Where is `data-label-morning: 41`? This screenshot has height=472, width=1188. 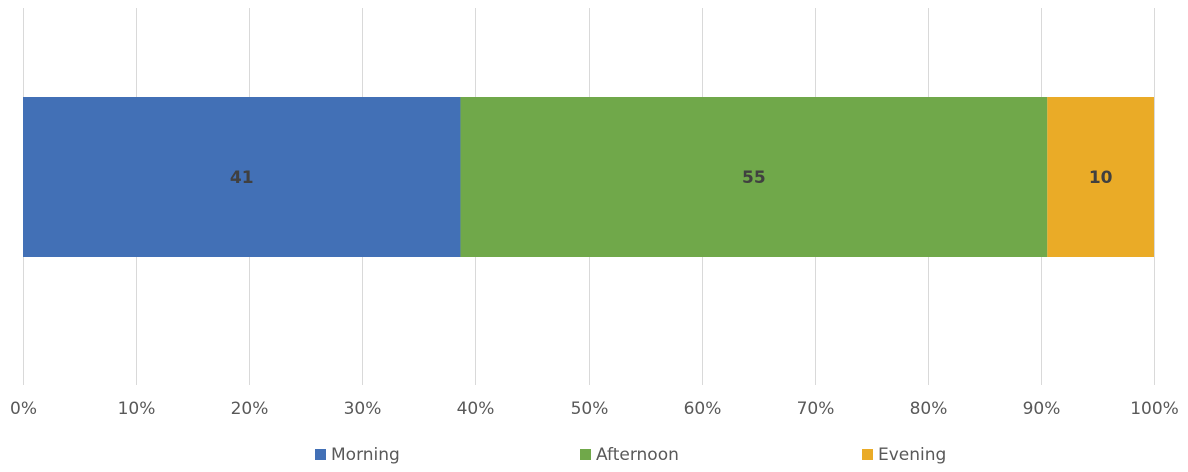 data-label-morning: 41 is located at coordinates (242, 178).